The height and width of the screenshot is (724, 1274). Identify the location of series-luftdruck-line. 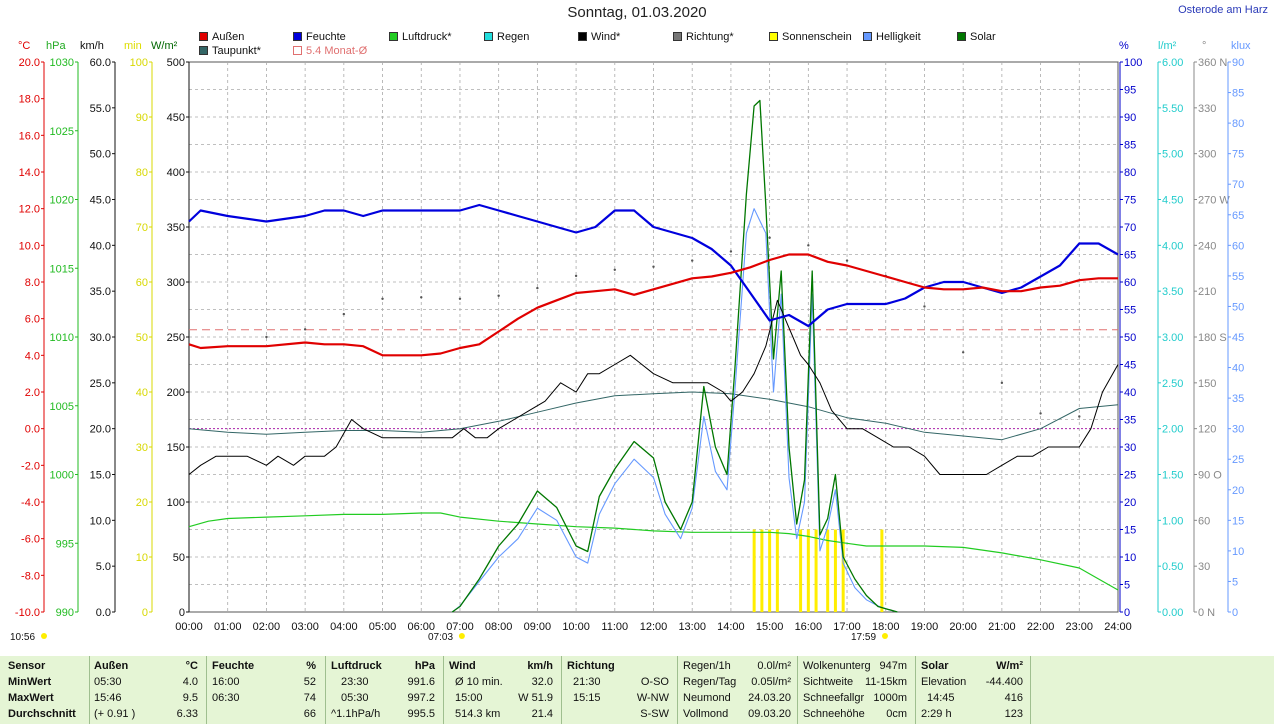
(653, 551).